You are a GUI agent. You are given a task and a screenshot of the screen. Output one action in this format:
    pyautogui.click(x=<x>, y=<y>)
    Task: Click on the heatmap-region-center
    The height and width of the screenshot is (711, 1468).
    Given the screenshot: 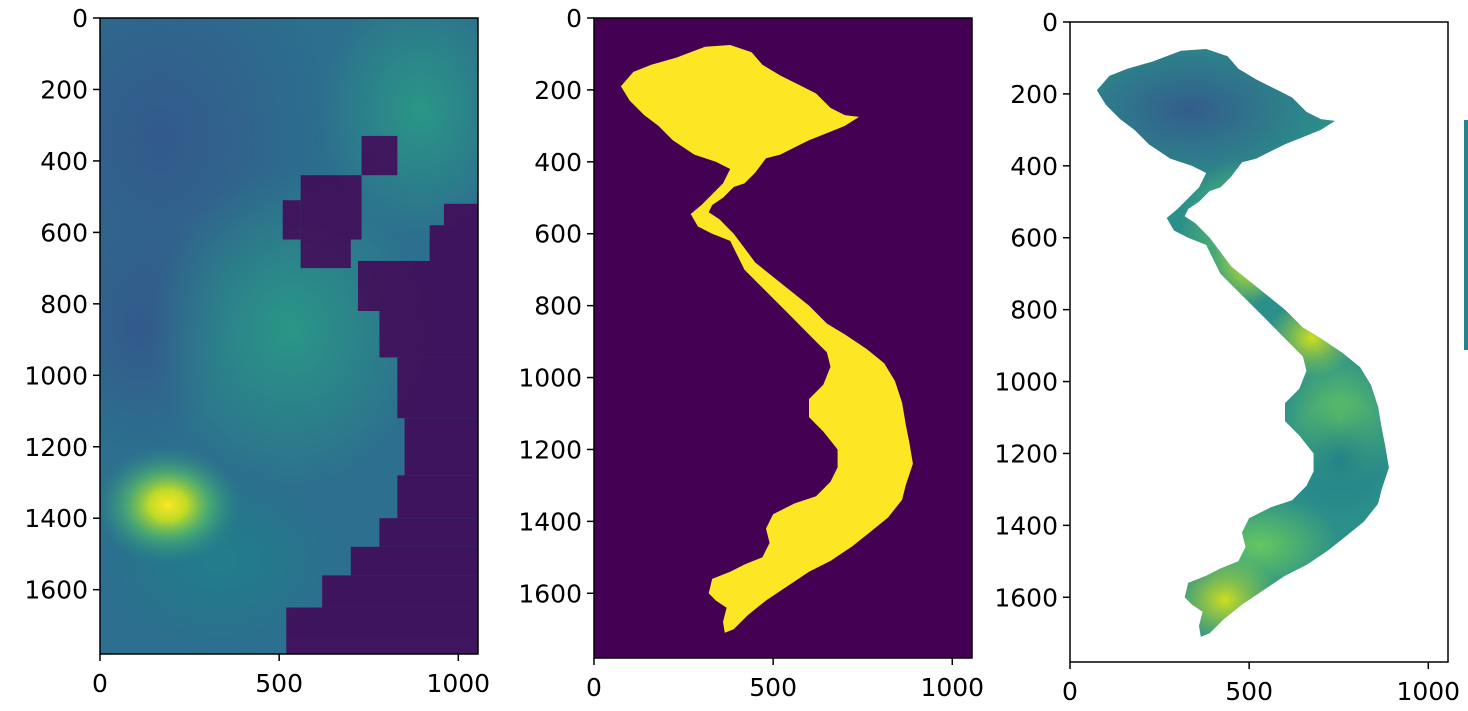 What is the action you would take?
    pyautogui.click(x=290, y=330)
    